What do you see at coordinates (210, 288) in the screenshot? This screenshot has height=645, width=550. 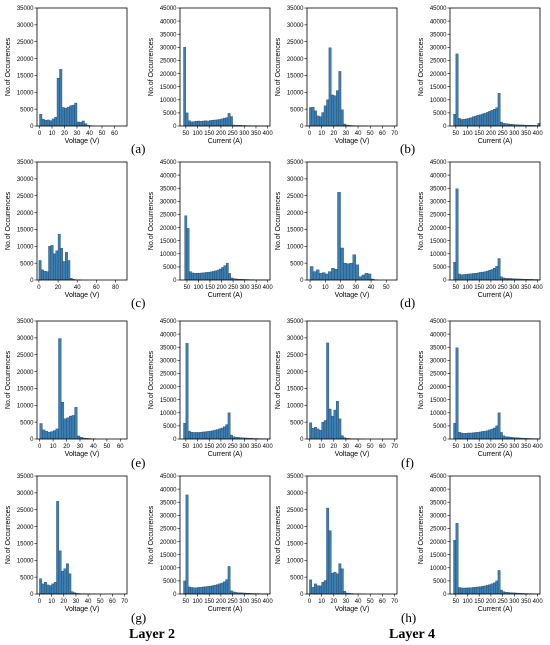 I see `x-tick-label: 150` at bounding box center [210, 288].